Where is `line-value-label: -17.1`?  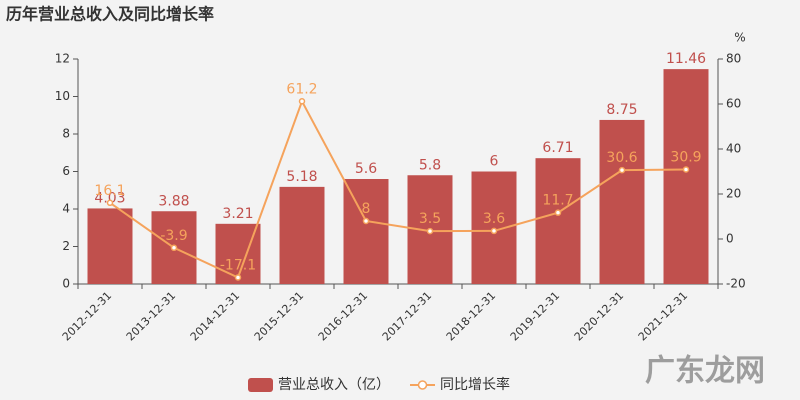 line-value-label: -17.1 is located at coordinates (238, 265).